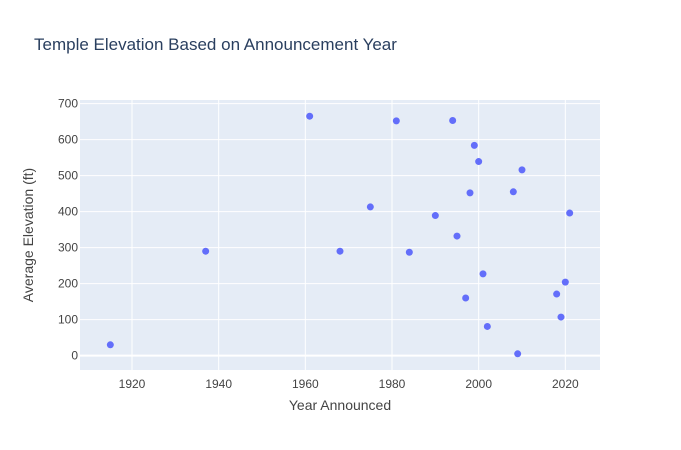  Describe the element at coordinates (340, 405) in the screenshot. I see `x-axis-title: Year Announced` at that location.